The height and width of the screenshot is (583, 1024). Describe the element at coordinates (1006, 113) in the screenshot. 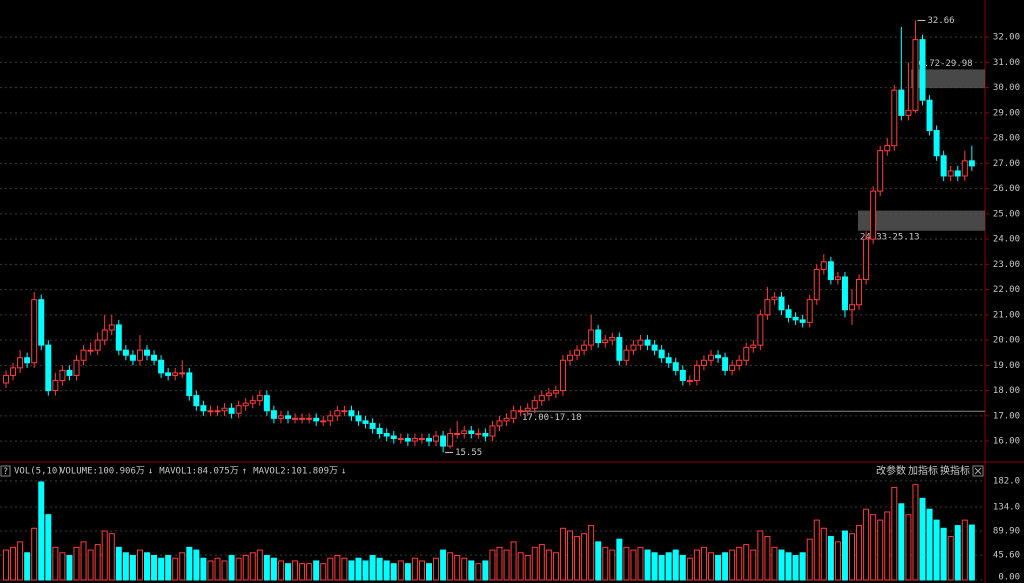

I see `y-tick-label: 29.00` at that location.